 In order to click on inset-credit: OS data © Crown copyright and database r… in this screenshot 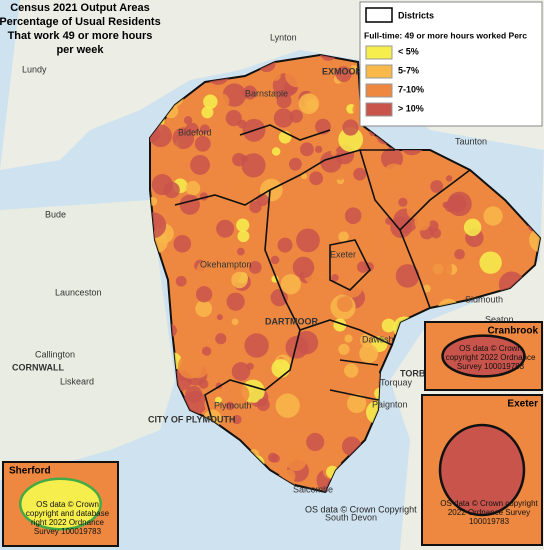, I will do `click(67, 518)`.